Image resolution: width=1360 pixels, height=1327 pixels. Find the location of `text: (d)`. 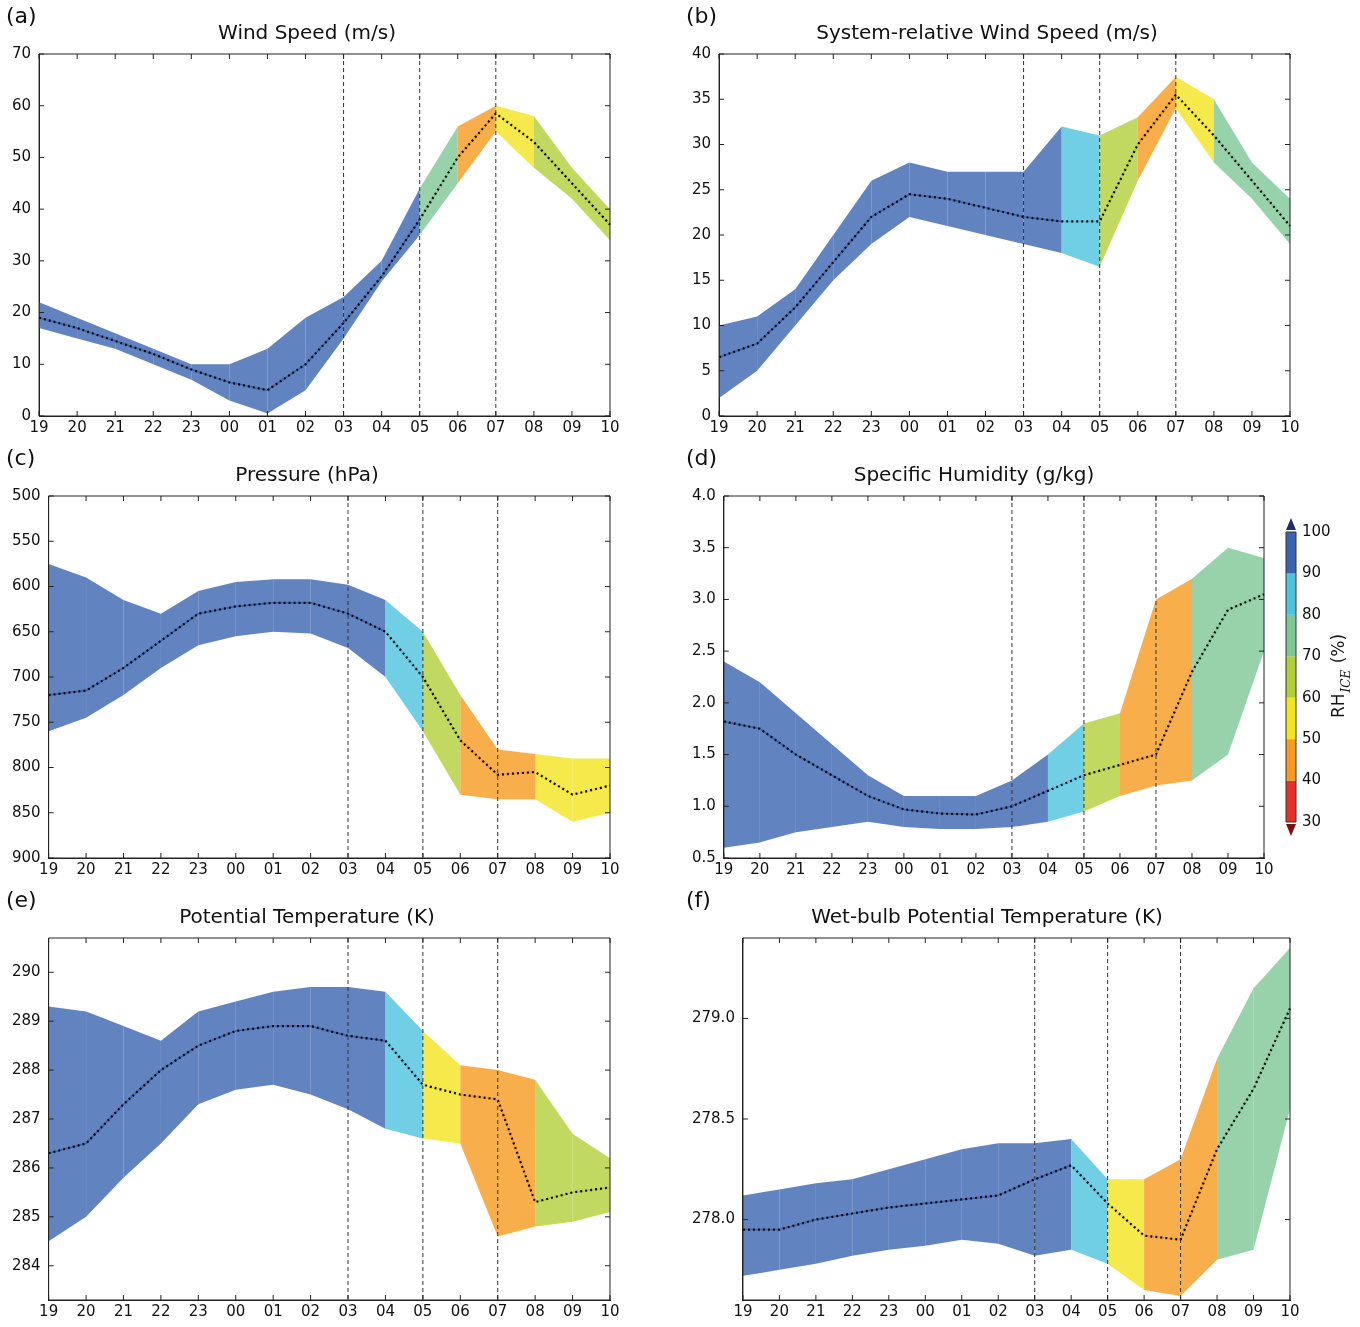

text: (d) is located at coordinates (702, 457).